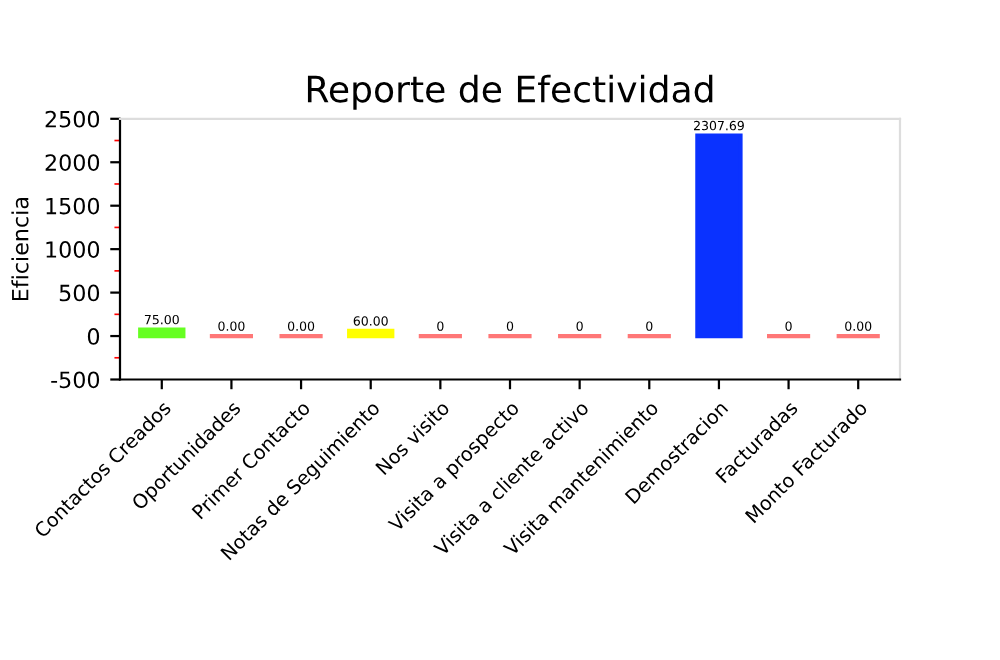  I want to click on y-tick-label: 2500, so click(72, 119).